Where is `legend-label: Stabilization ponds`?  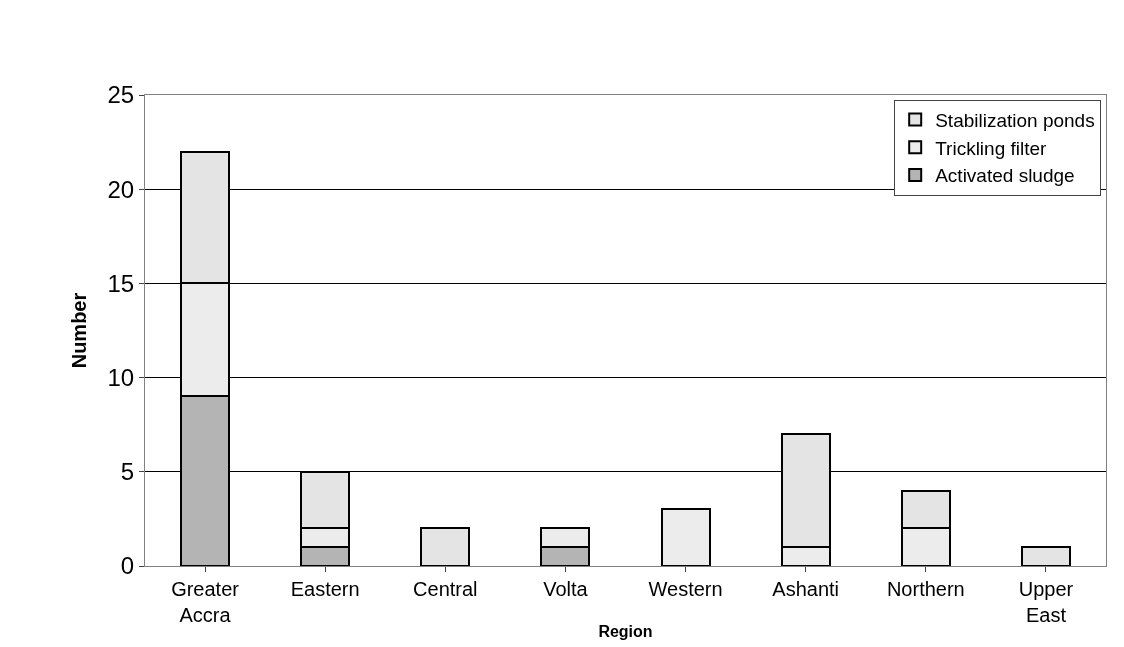
legend-label: Stabilization ponds is located at coordinates (1015, 120).